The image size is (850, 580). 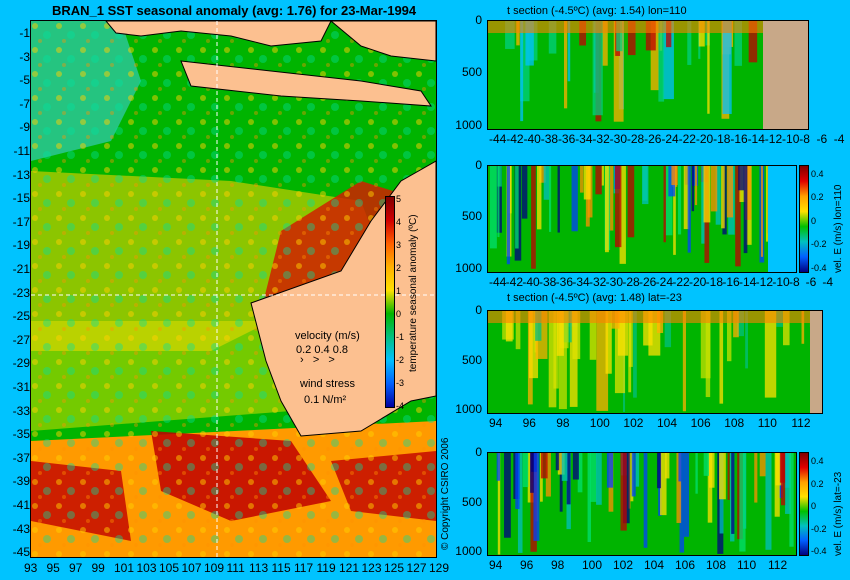 What do you see at coordinates (281, 568) in the screenshot?
I see `map-x-tick: 115` at bounding box center [281, 568].